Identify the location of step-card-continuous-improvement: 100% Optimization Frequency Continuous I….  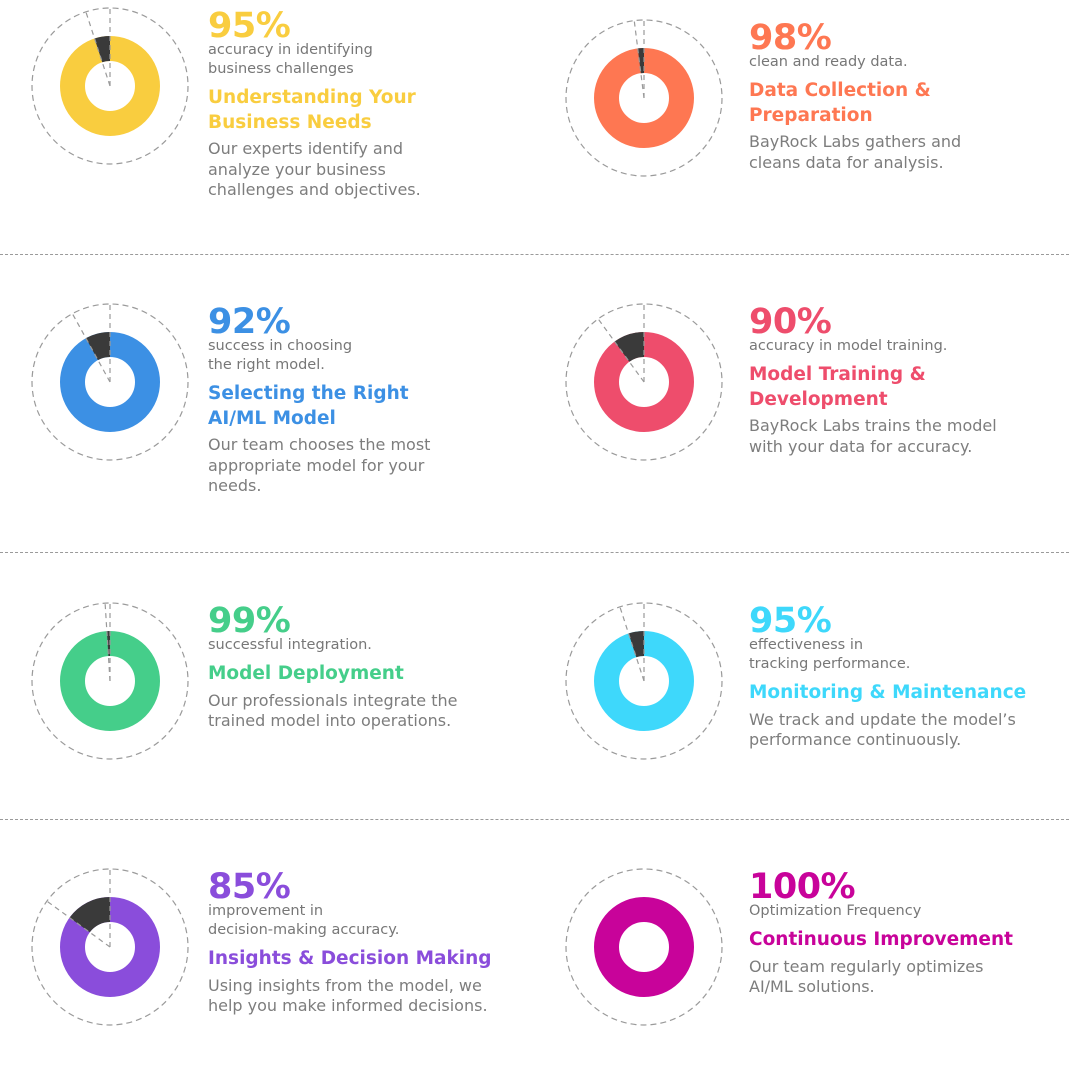
(816, 967).